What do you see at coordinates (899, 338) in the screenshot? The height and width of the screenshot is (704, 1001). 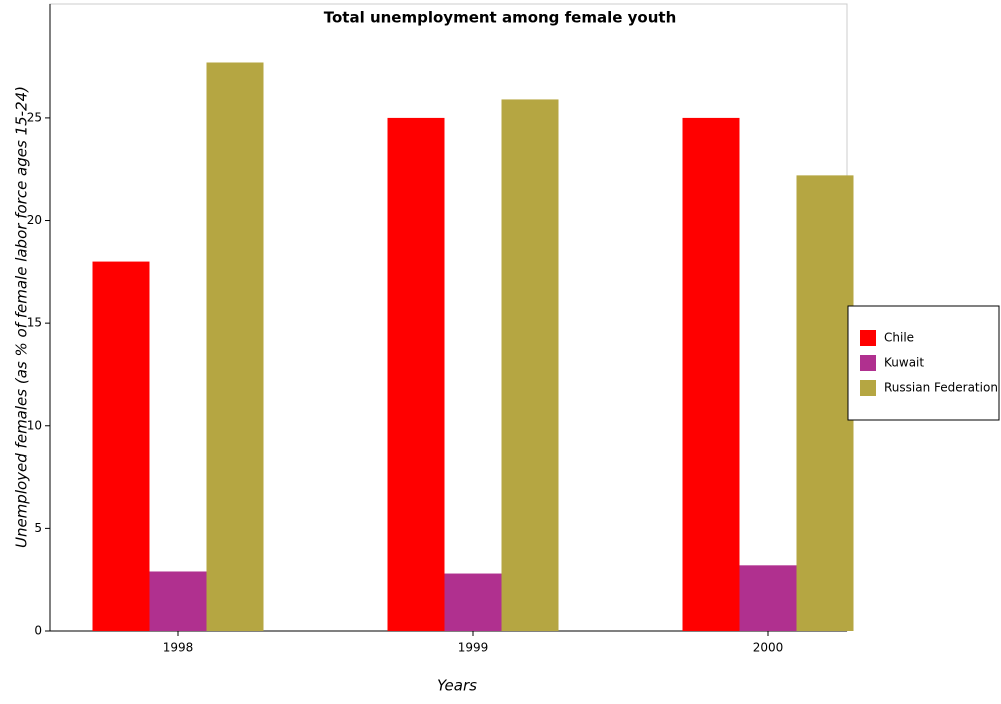 I see `legend-label: Chile` at bounding box center [899, 338].